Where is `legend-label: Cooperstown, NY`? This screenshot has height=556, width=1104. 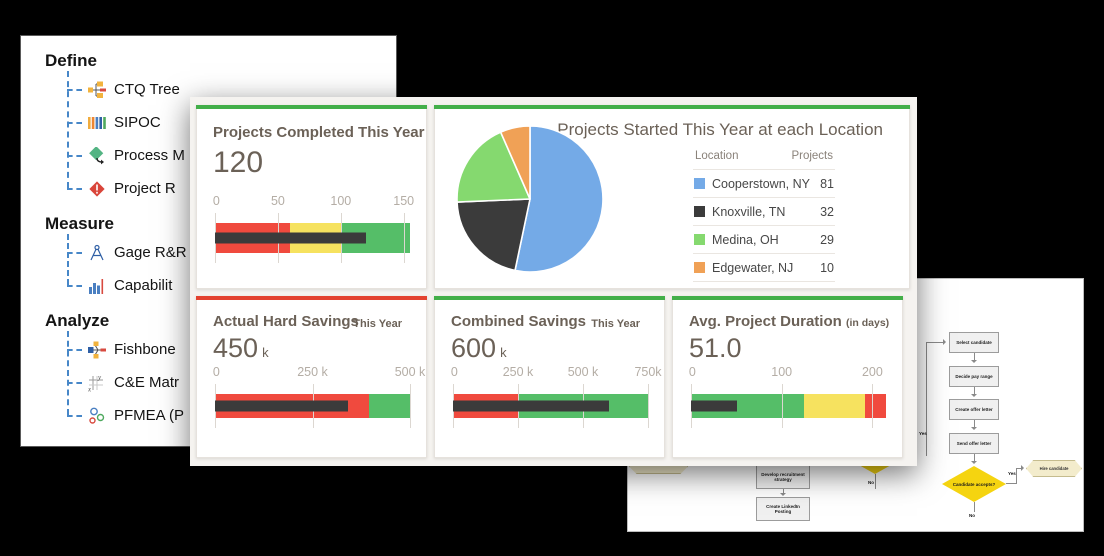
legend-label: Cooperstown, NY is located at coordinates (761, 183).